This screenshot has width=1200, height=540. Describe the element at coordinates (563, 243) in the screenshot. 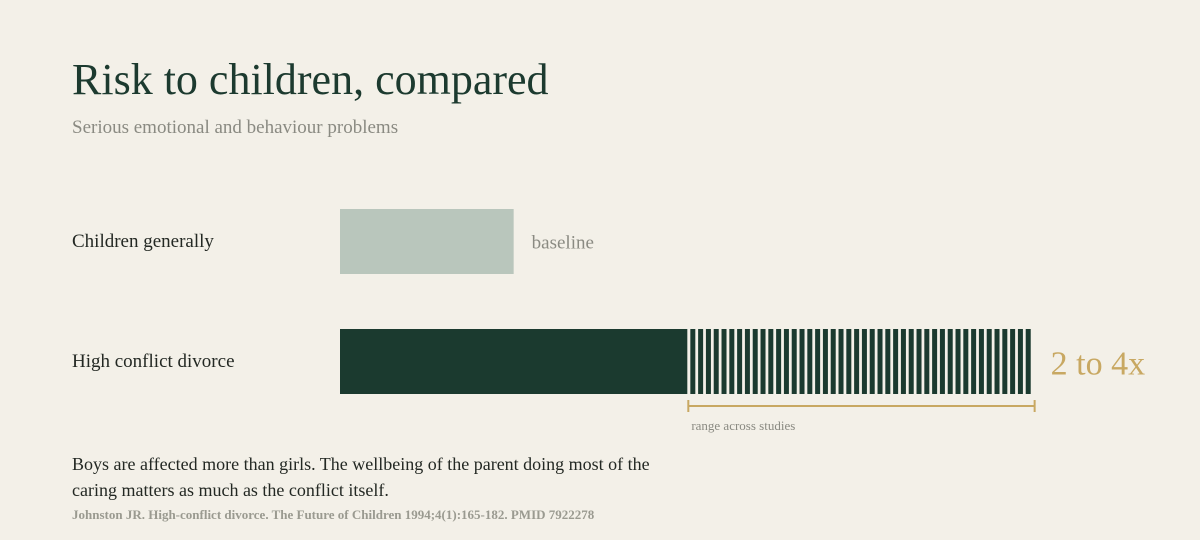

I see `data-label-baseline: baseline` at that location.